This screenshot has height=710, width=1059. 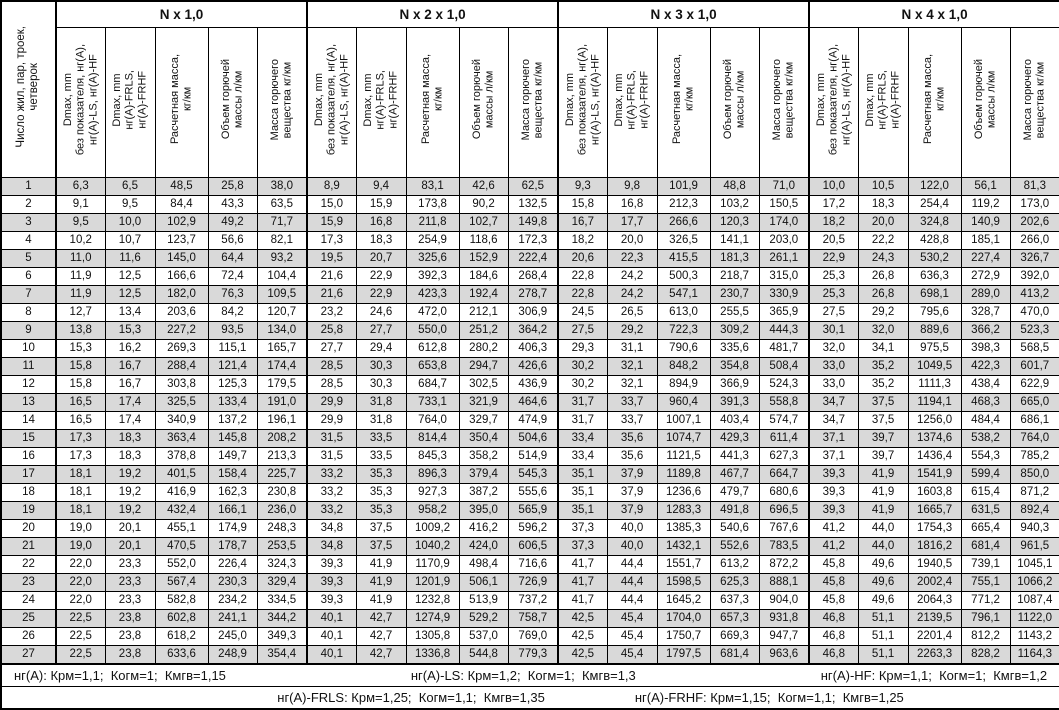 I want to click on cell-g2-c5: 769,0, so click(x=533, y=636).